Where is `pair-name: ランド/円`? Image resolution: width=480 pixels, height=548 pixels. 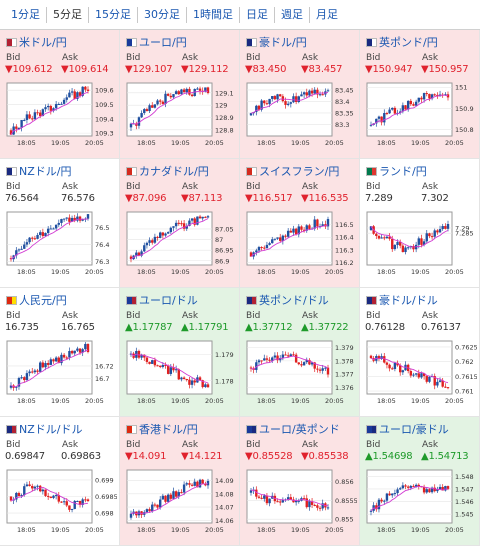
pair-name: ランド/円 is located at coordinates (403, 171).